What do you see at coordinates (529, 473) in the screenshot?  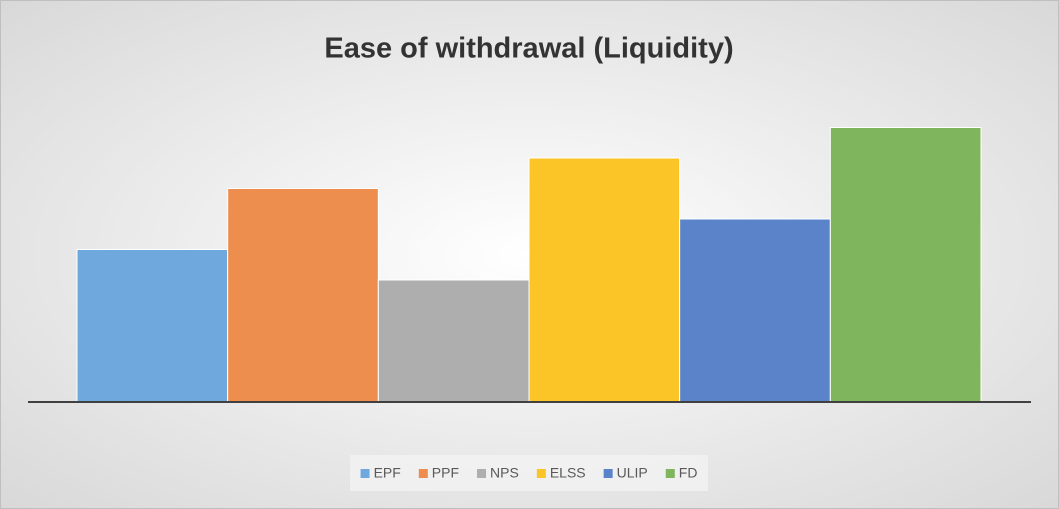 I see `legend-box` at bounding box center [529, 473].